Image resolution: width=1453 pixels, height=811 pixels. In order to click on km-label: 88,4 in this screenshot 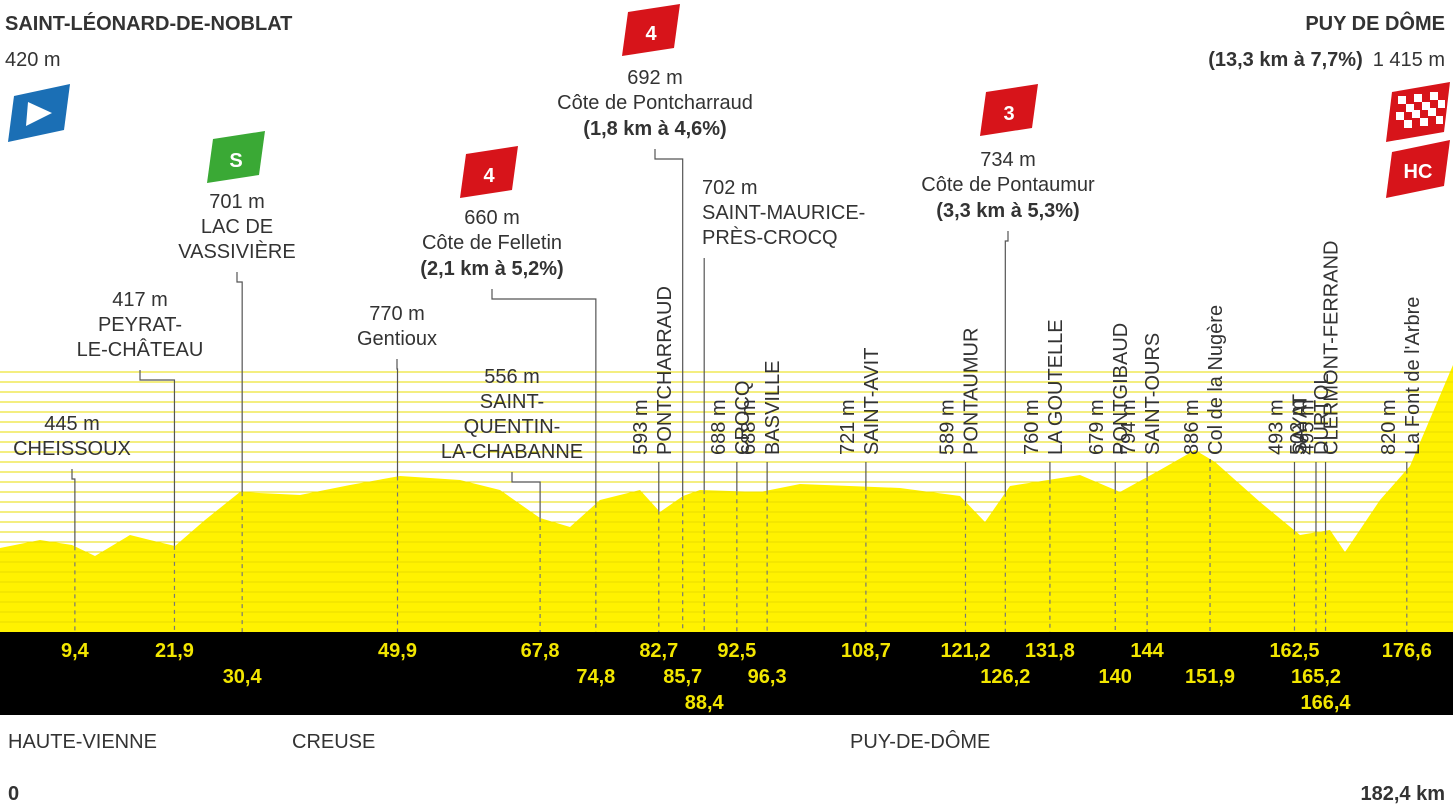, I will do `click(705, 703)`.